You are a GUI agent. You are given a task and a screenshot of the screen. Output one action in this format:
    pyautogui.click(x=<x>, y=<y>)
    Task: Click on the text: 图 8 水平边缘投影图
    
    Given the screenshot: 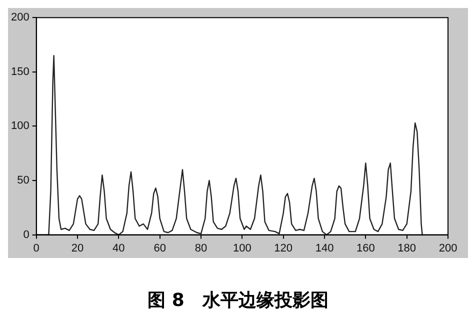 What is the action you would take?
    pyautogui.click(x=238, y=300)
    